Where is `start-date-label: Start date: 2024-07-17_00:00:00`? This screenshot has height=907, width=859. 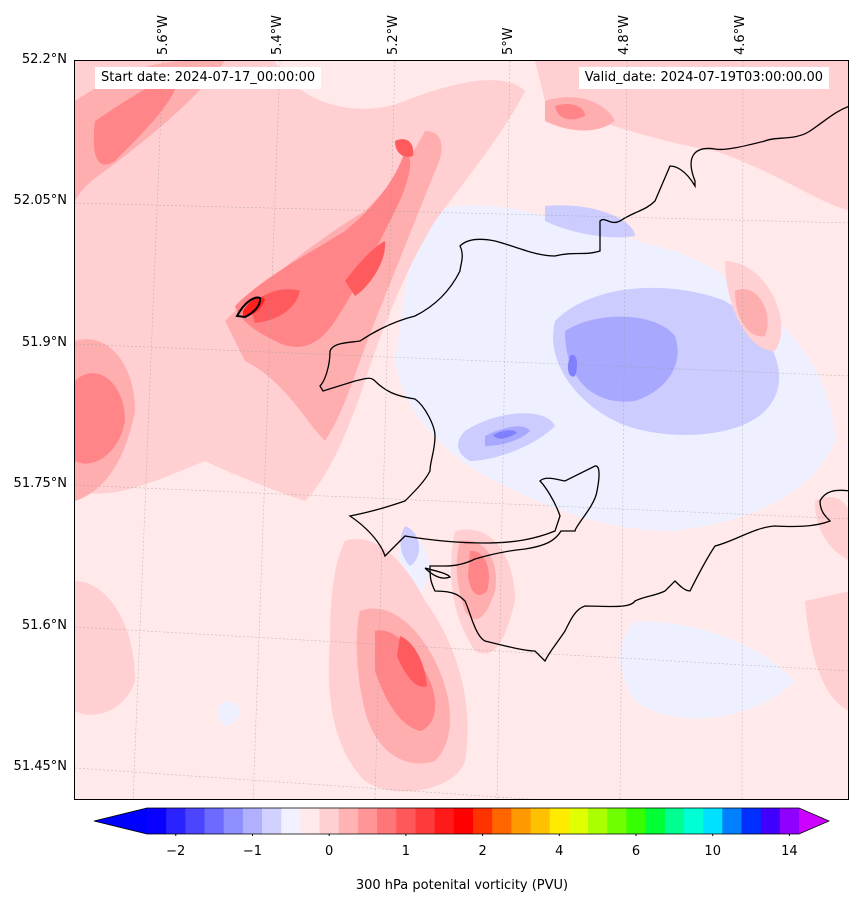 start-date-label: Start date: 2024-07-17_00:00:00 is located at coordinates (208, 78).